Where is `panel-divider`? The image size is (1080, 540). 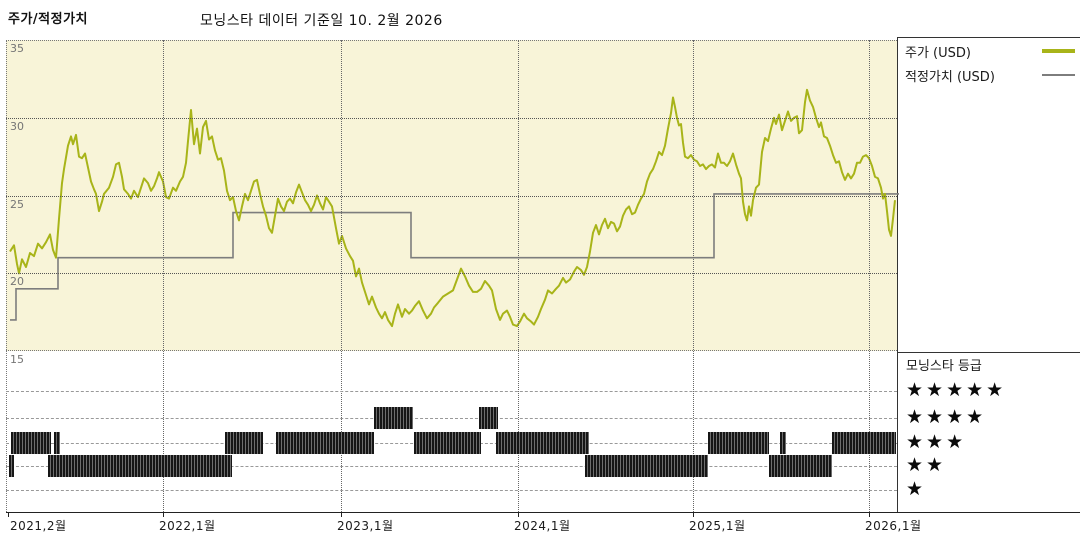
panel-divider is located at coordinates (897, 274).